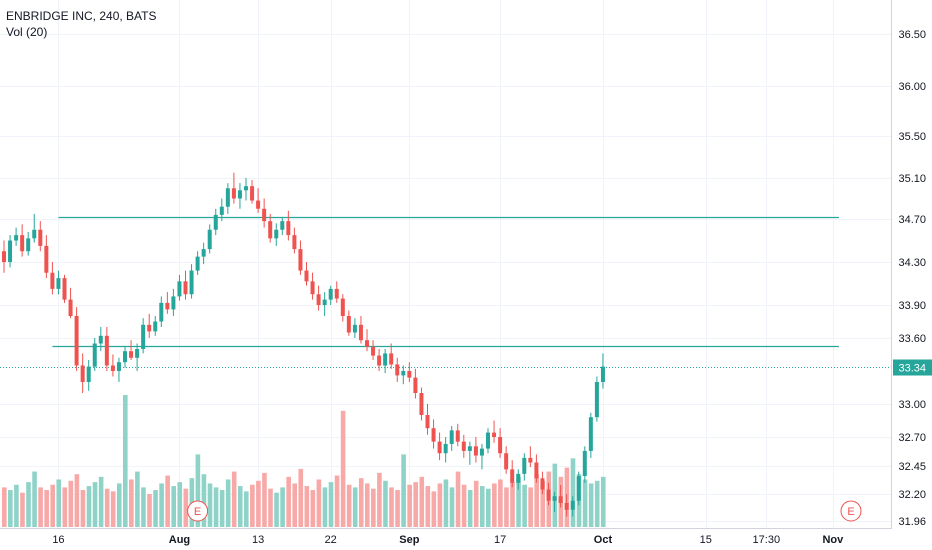  I want to click on price-tick-label: 31.96, so click(912, 522).